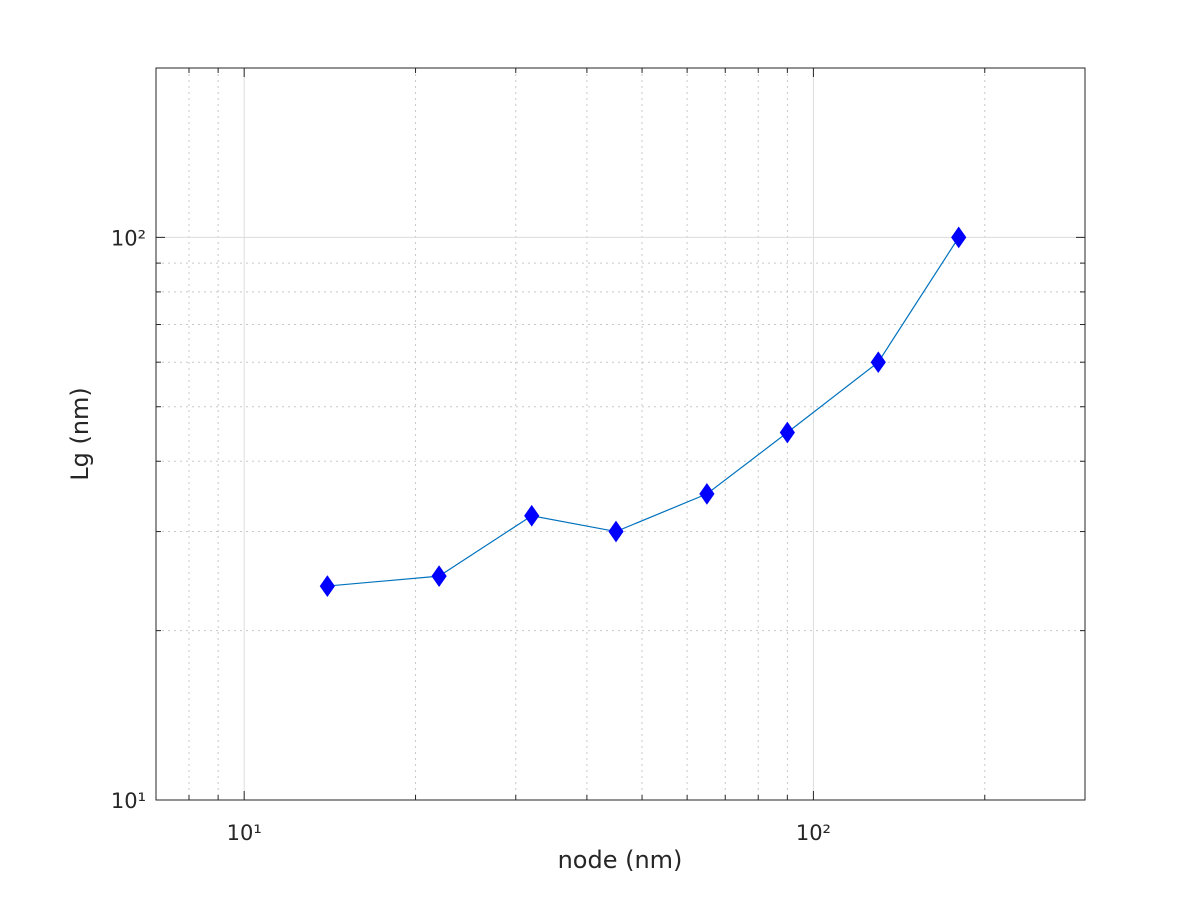 This screenshot has height=900, width=1200. I want to click on y-tick-label: 10², so click(128, 238).